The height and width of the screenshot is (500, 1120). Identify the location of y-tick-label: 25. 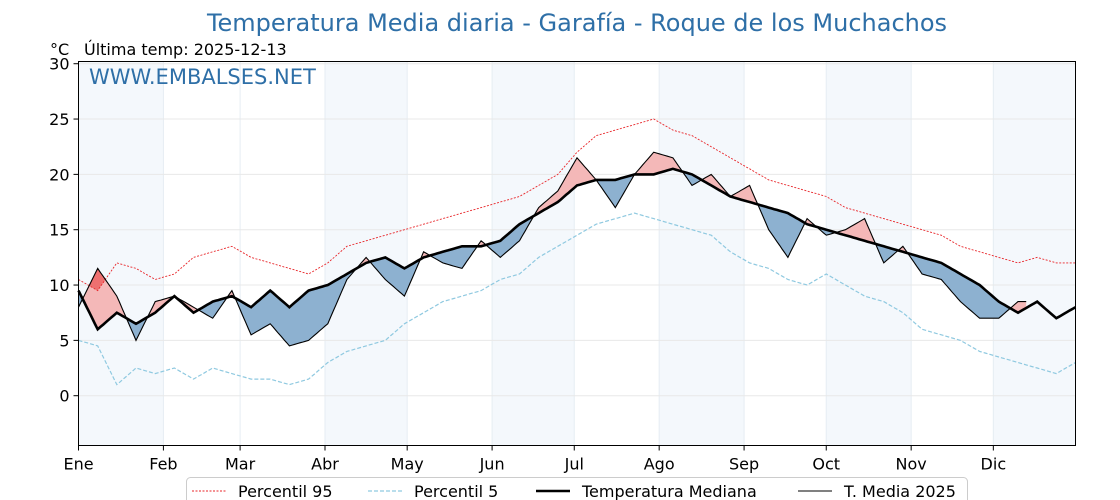
(59, 119).